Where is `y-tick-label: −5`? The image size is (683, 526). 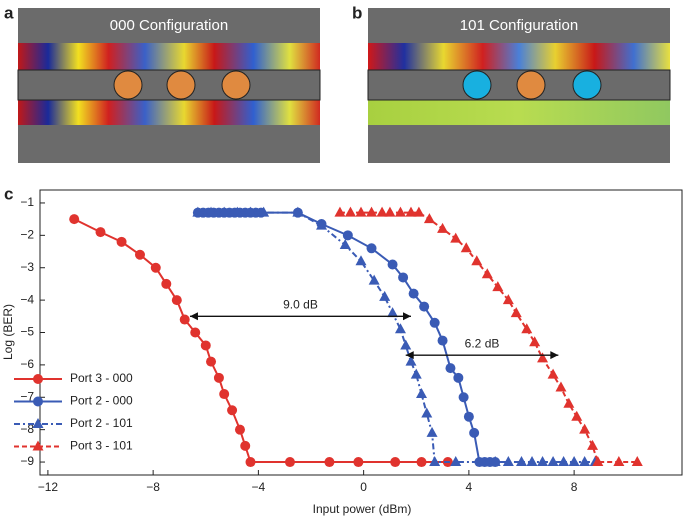 y-tick-label: −5 is located at coordinates (27, 332).